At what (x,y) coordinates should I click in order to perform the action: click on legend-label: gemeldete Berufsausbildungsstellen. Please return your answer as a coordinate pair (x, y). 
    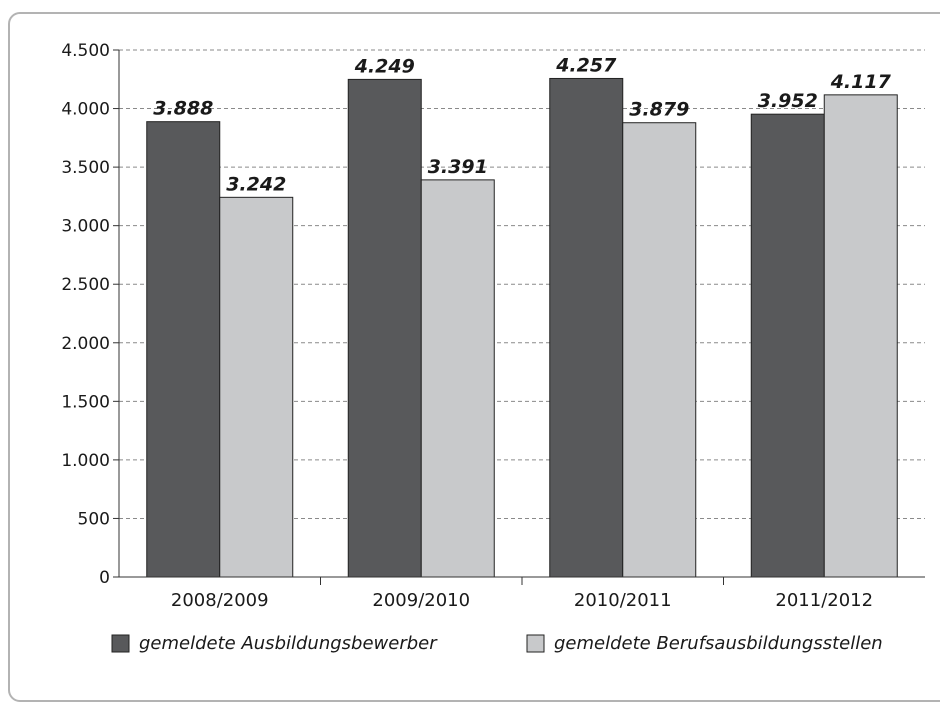
    Looking at the image, I should click on (718, 643).